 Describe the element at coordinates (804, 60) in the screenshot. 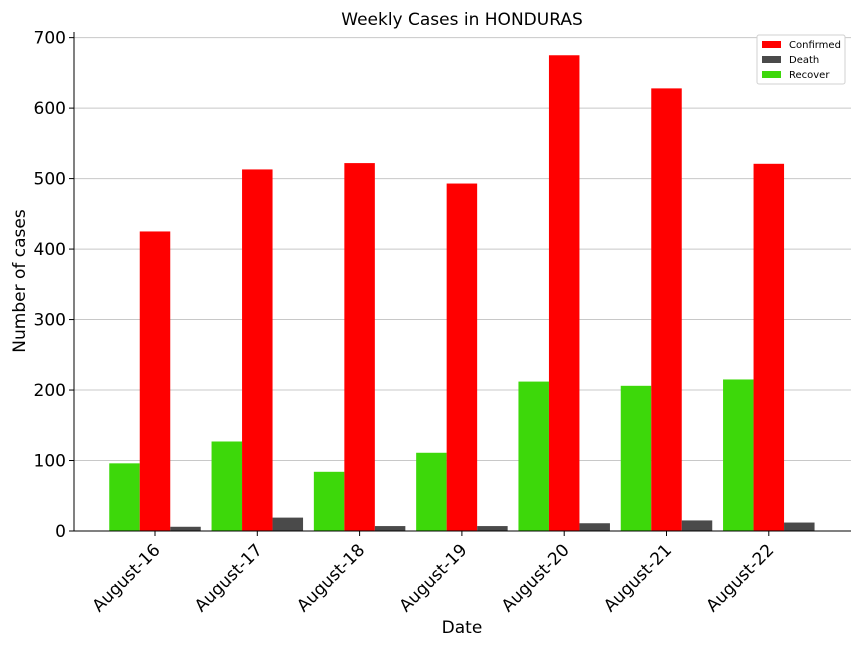

I see `legend-label-death: Death` at that location.